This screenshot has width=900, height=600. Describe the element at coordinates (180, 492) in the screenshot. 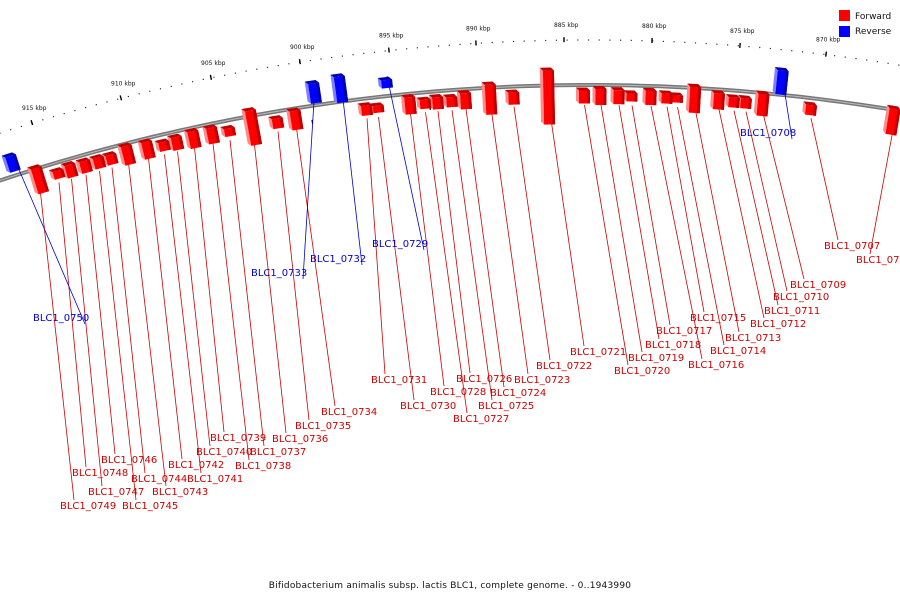

I see `gene-label-BLC1_0743: BLC1_0743` at that location.